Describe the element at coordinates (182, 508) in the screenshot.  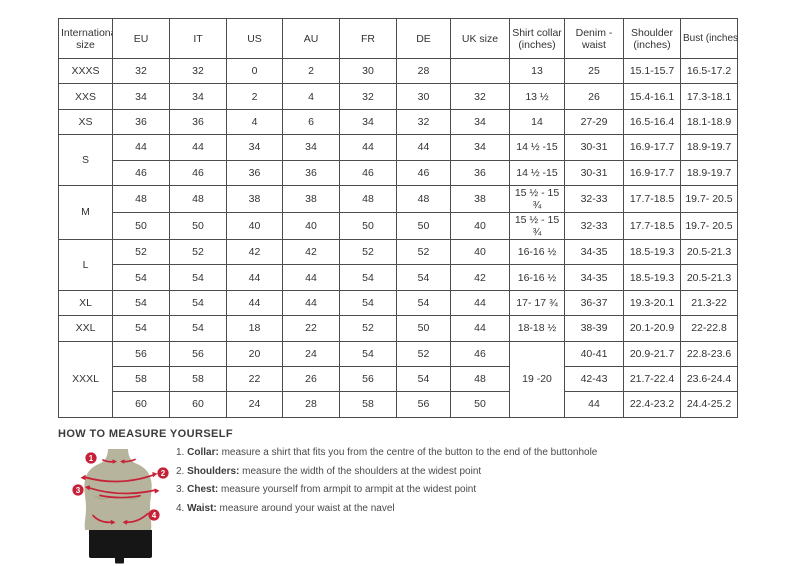
I see `step-number: 4.` at that location.